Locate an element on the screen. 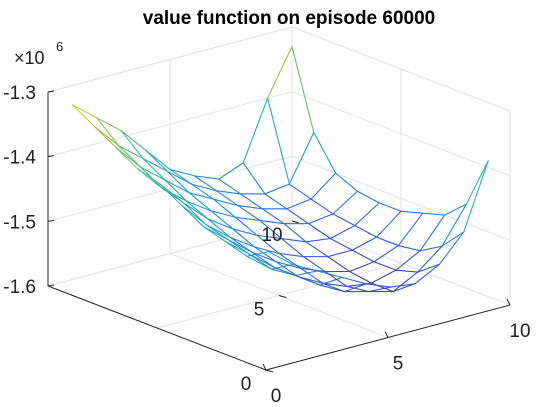 Image resolution: width=560 pixels, height=420 pixels. z-multiplier-exponent: 6 is located at coordinates (59, 46).